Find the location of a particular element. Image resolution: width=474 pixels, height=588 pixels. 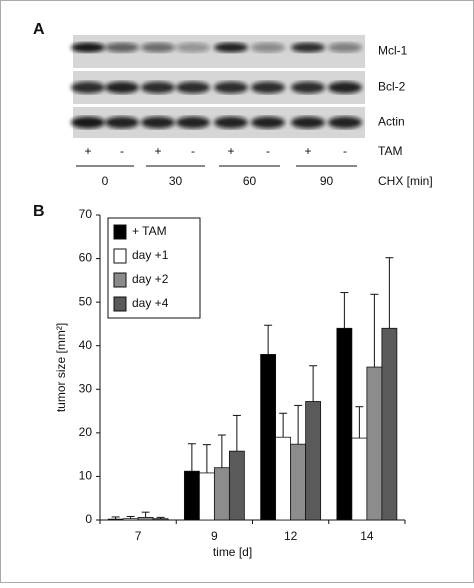

legend-label: day +4 is located at coordinates (150, 303).